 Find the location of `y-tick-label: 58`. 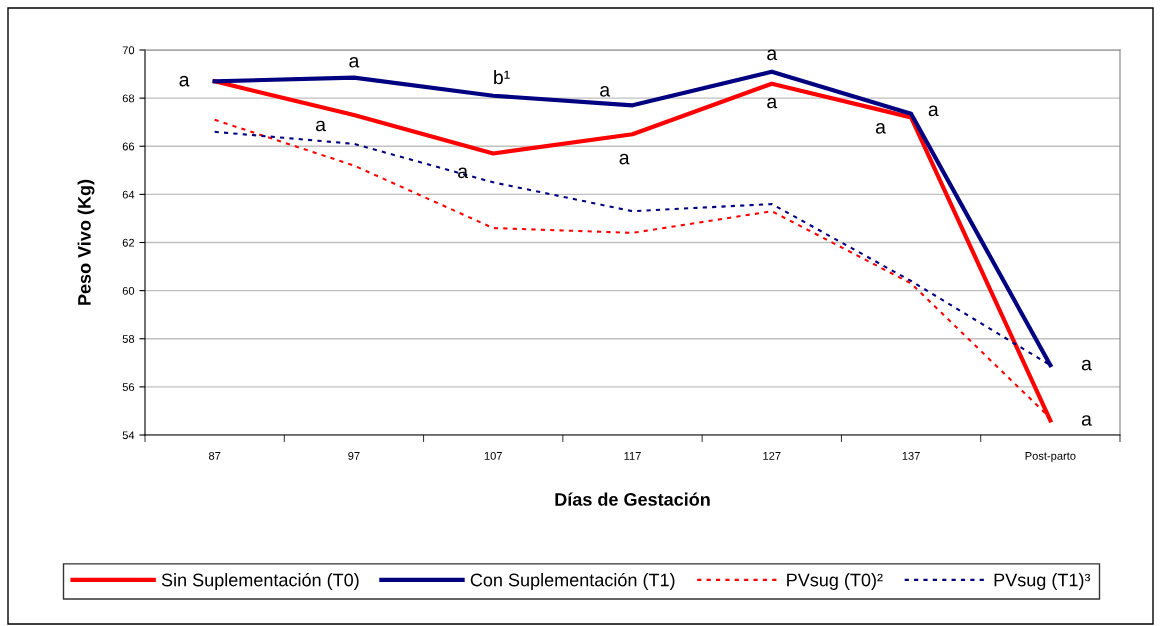

y-tick-label: 58 is located at coordinates (128, 339).